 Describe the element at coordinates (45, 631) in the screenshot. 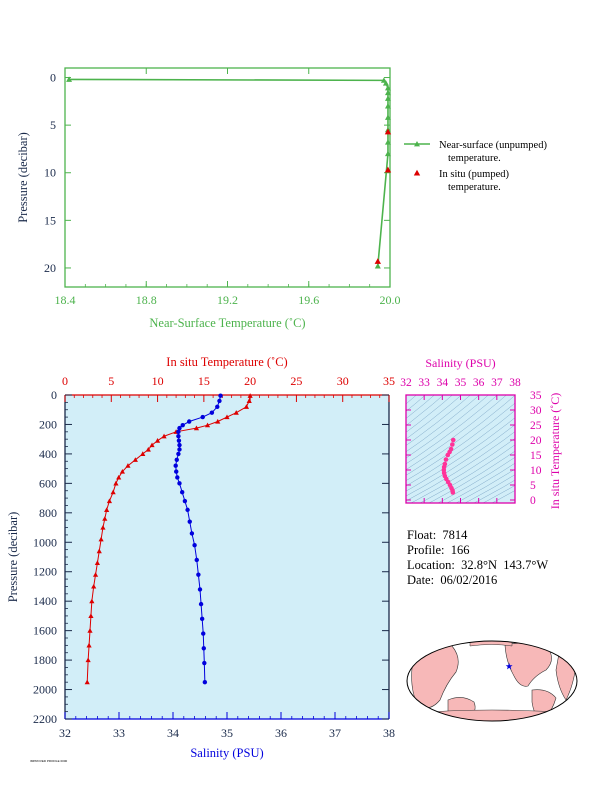

I see `y-tick-label: 1600` at that location.